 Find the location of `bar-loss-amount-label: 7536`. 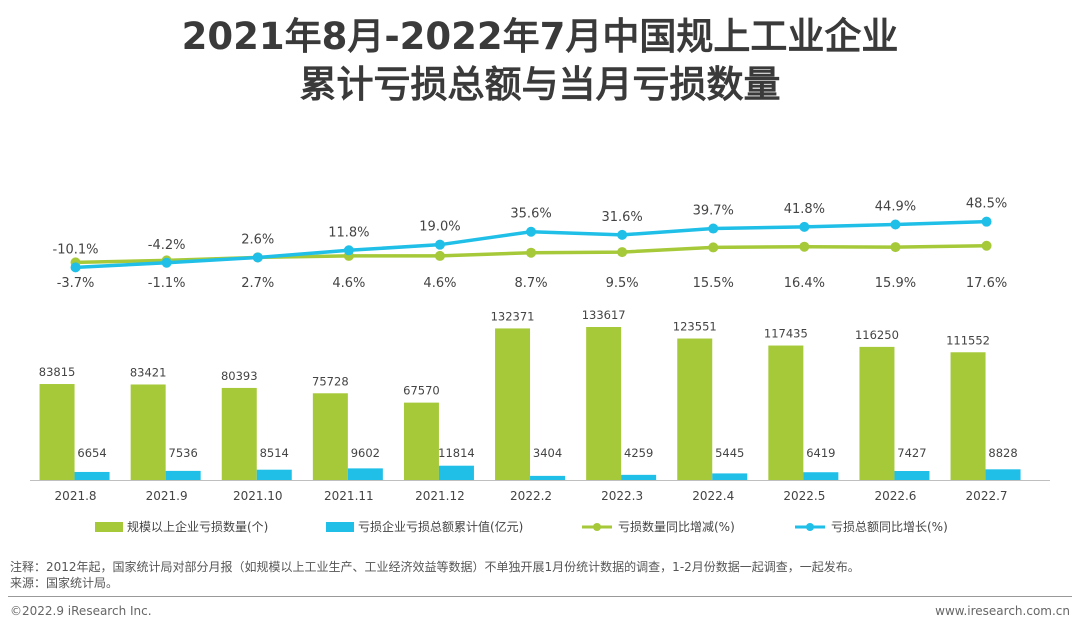

bar-loss-amount-label: 7536 is located at coordinates (183, 453).